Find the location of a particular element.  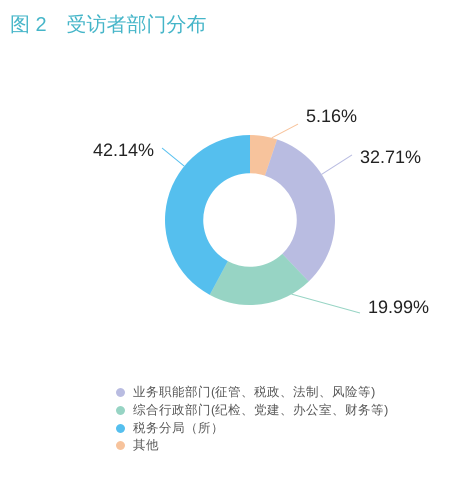

data-label: 32.71% is located at coordinates (391, 156).